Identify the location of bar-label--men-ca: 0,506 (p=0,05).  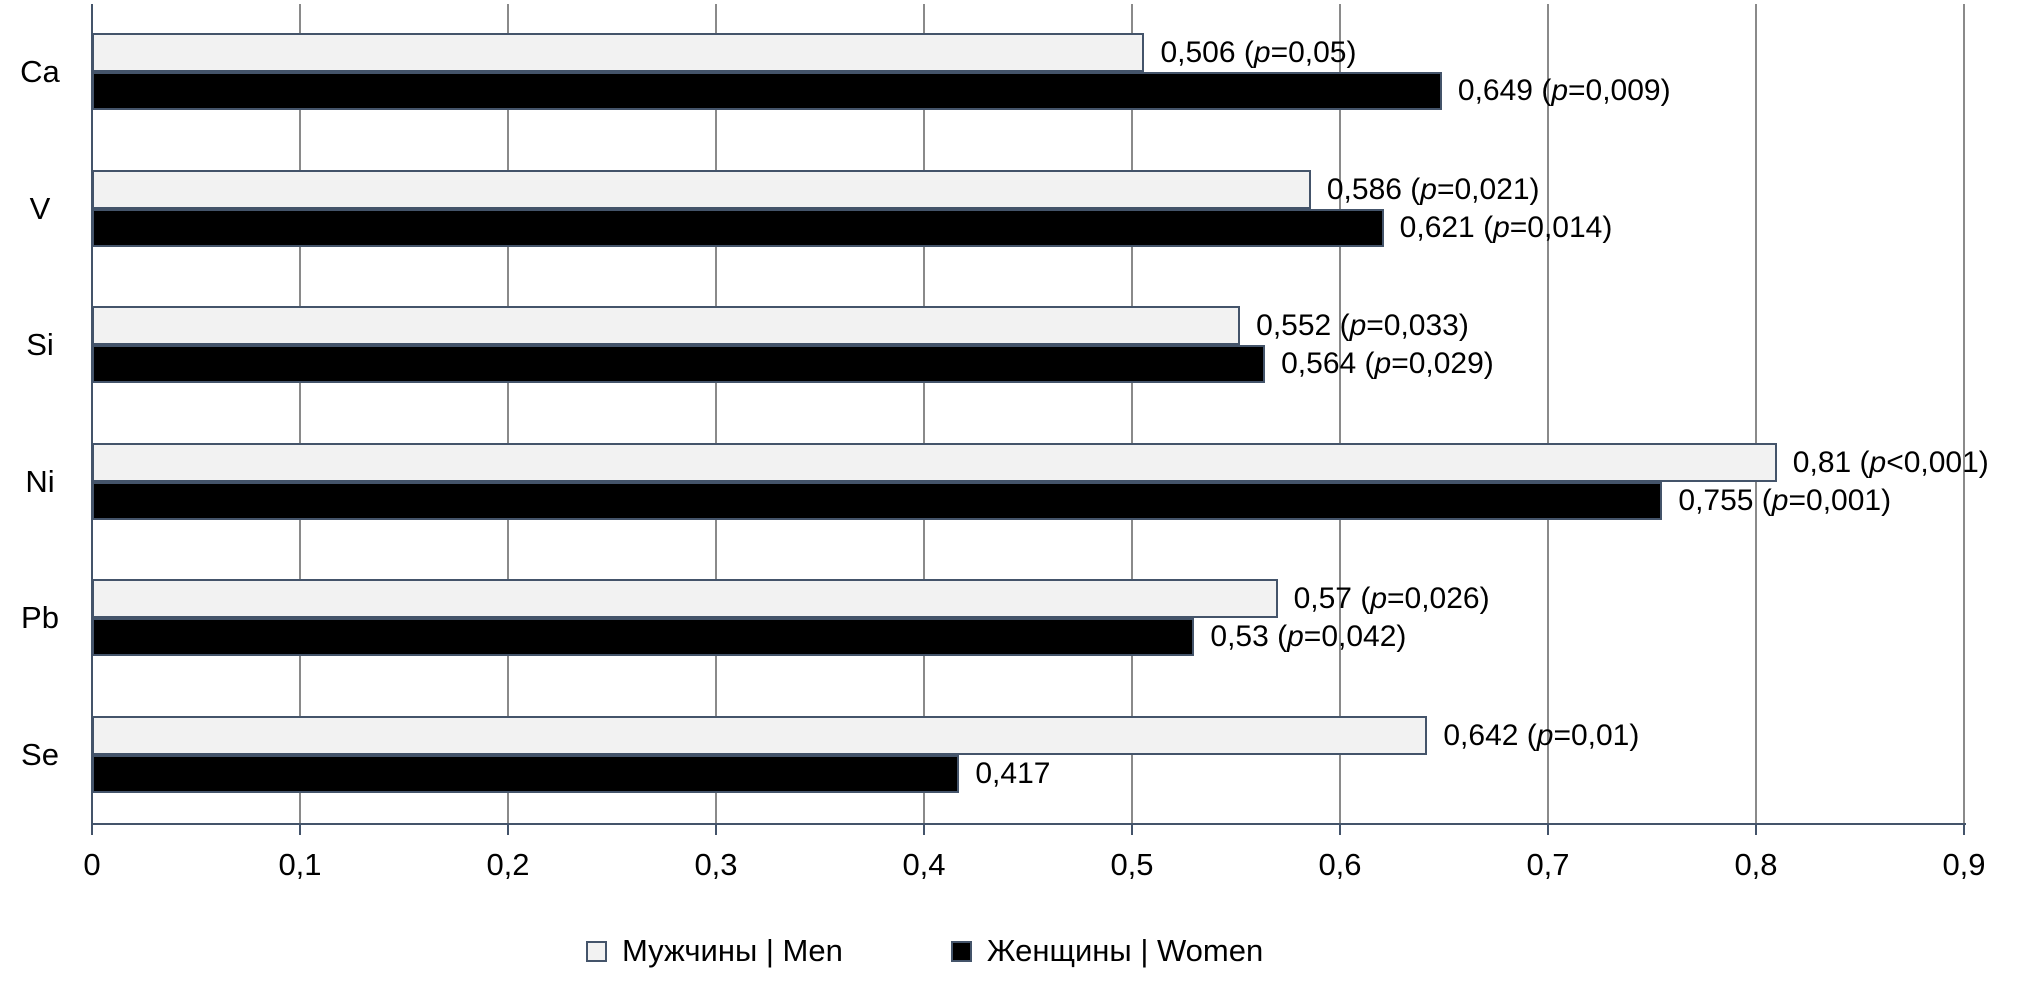
(1258, 52).